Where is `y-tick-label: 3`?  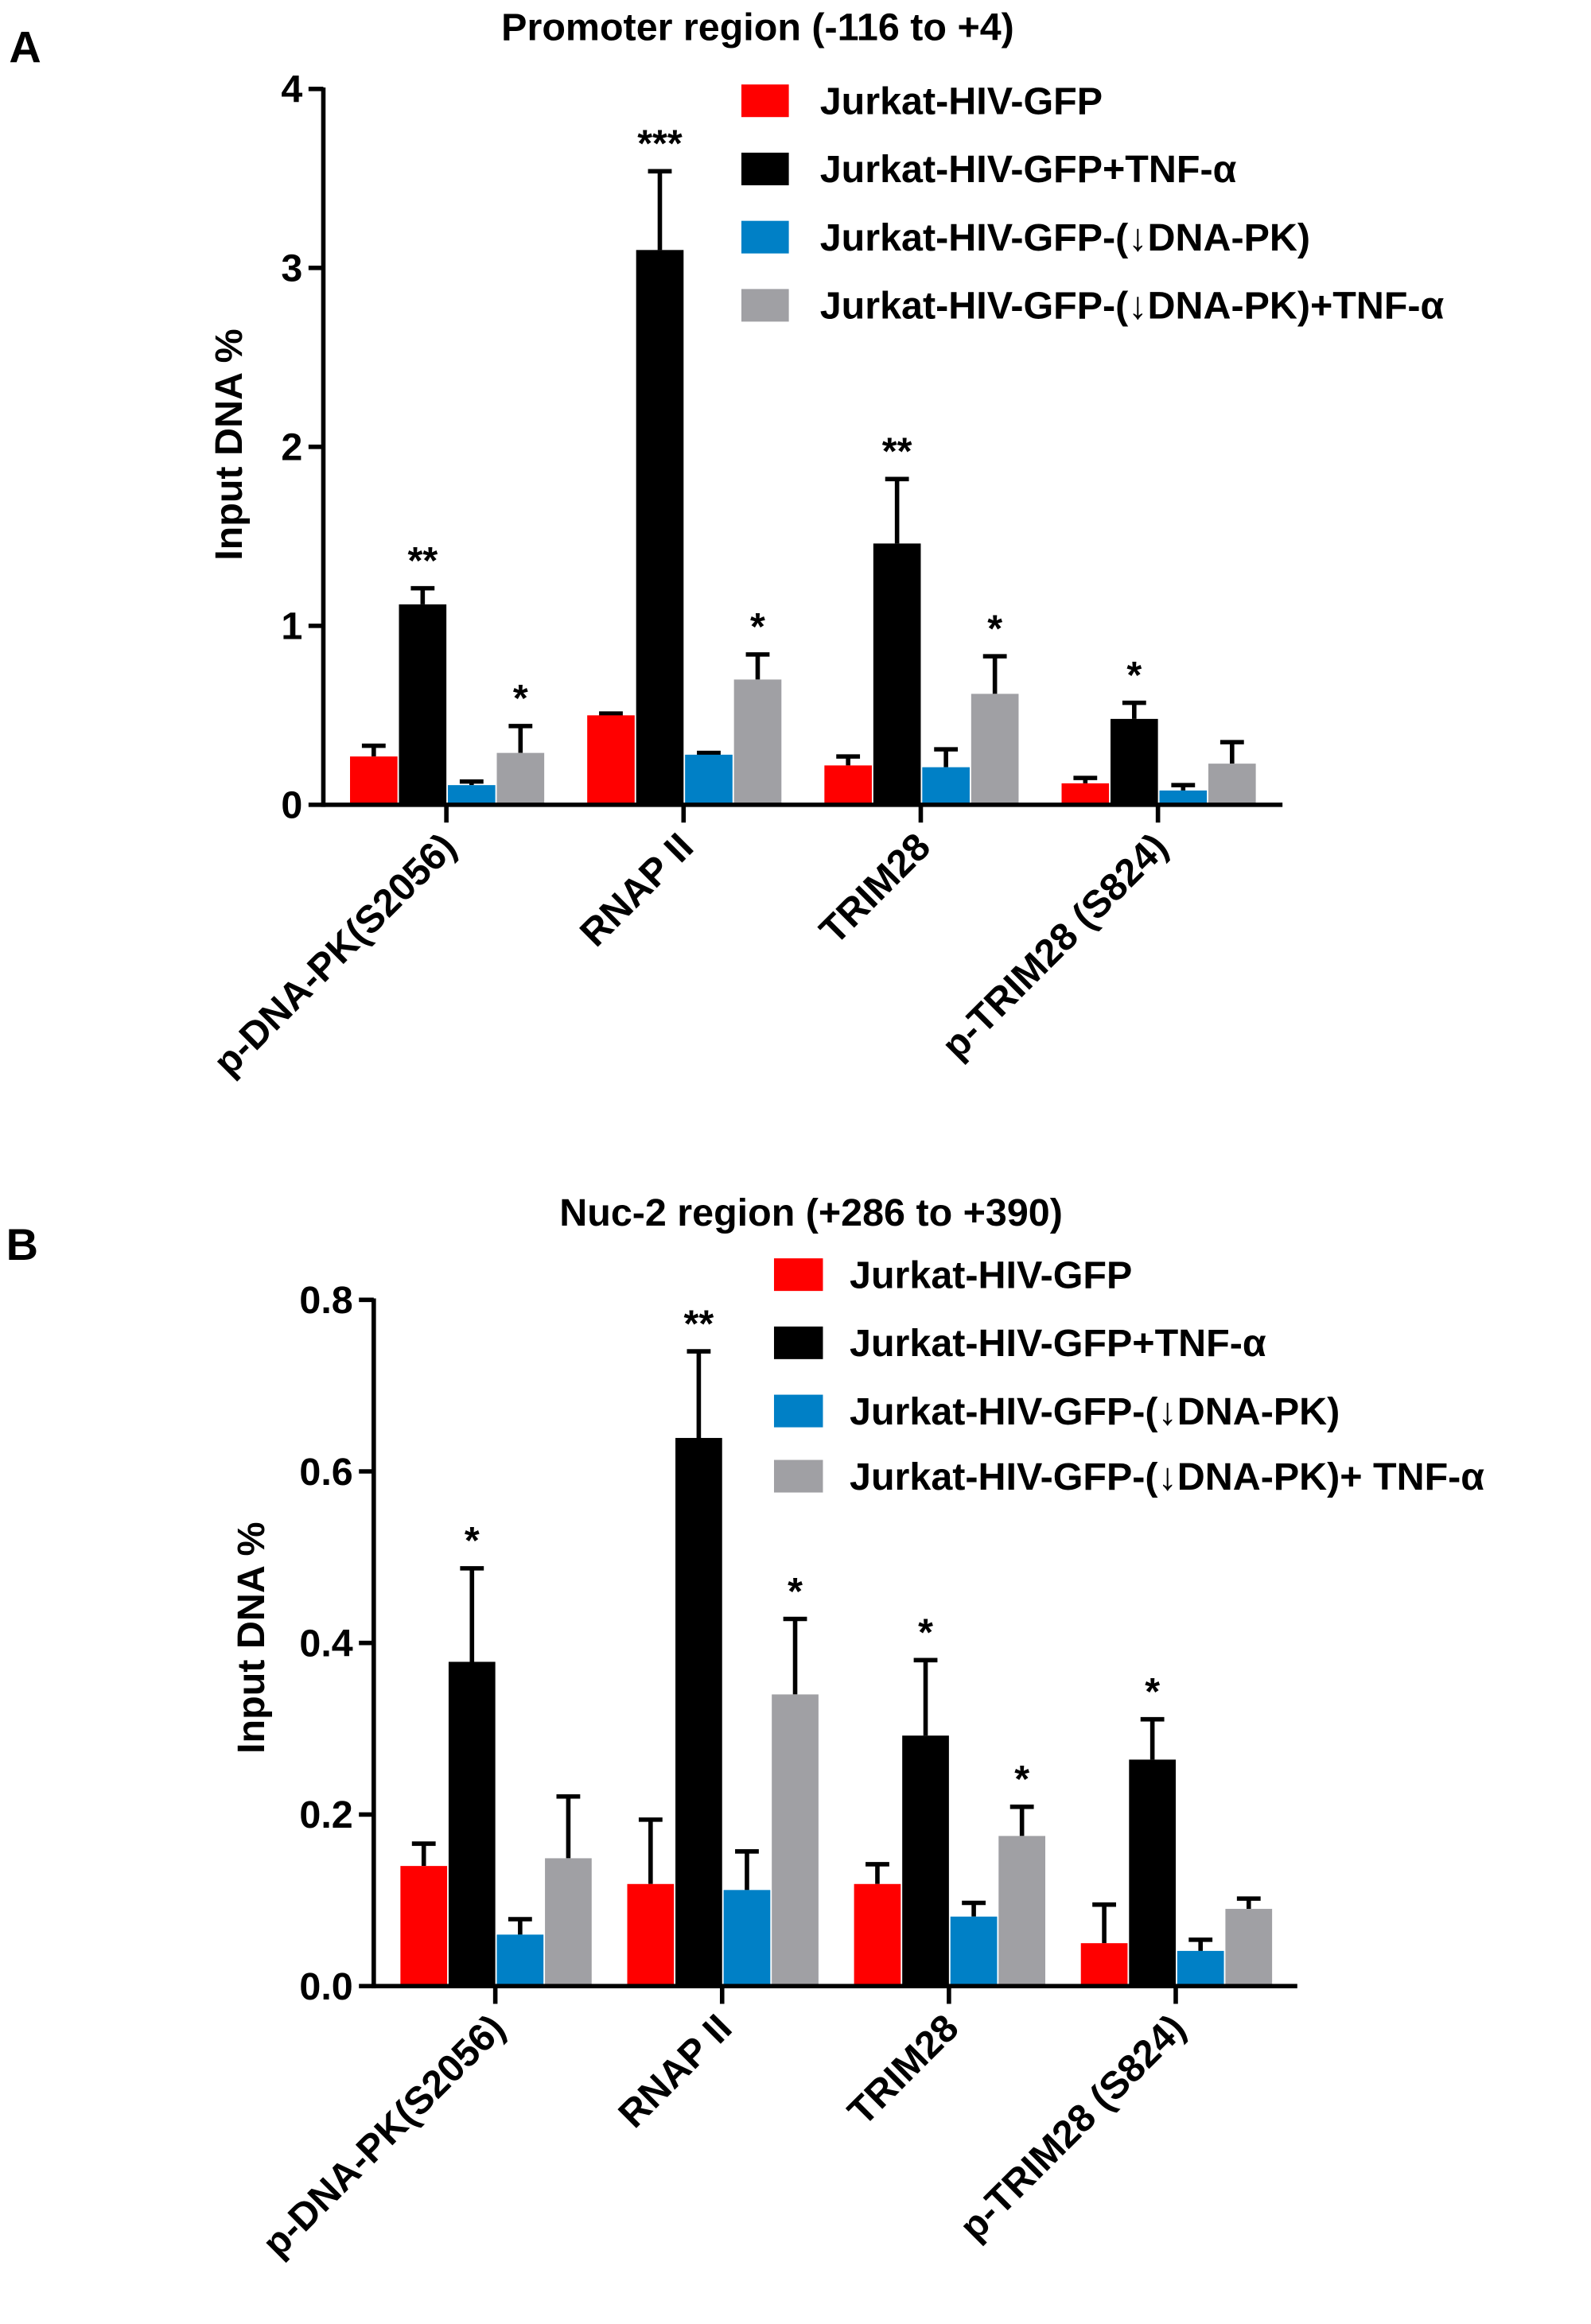 y-tick-label: 3 is located at coordinates (291, 268).